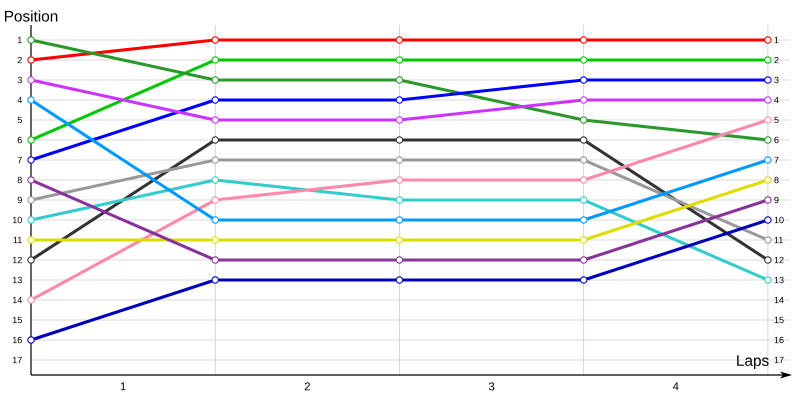  What do you see at coordinates (779, 260) in the screenshot?
I see `y2-tick-label: 12` at bounding box center [779, 260].